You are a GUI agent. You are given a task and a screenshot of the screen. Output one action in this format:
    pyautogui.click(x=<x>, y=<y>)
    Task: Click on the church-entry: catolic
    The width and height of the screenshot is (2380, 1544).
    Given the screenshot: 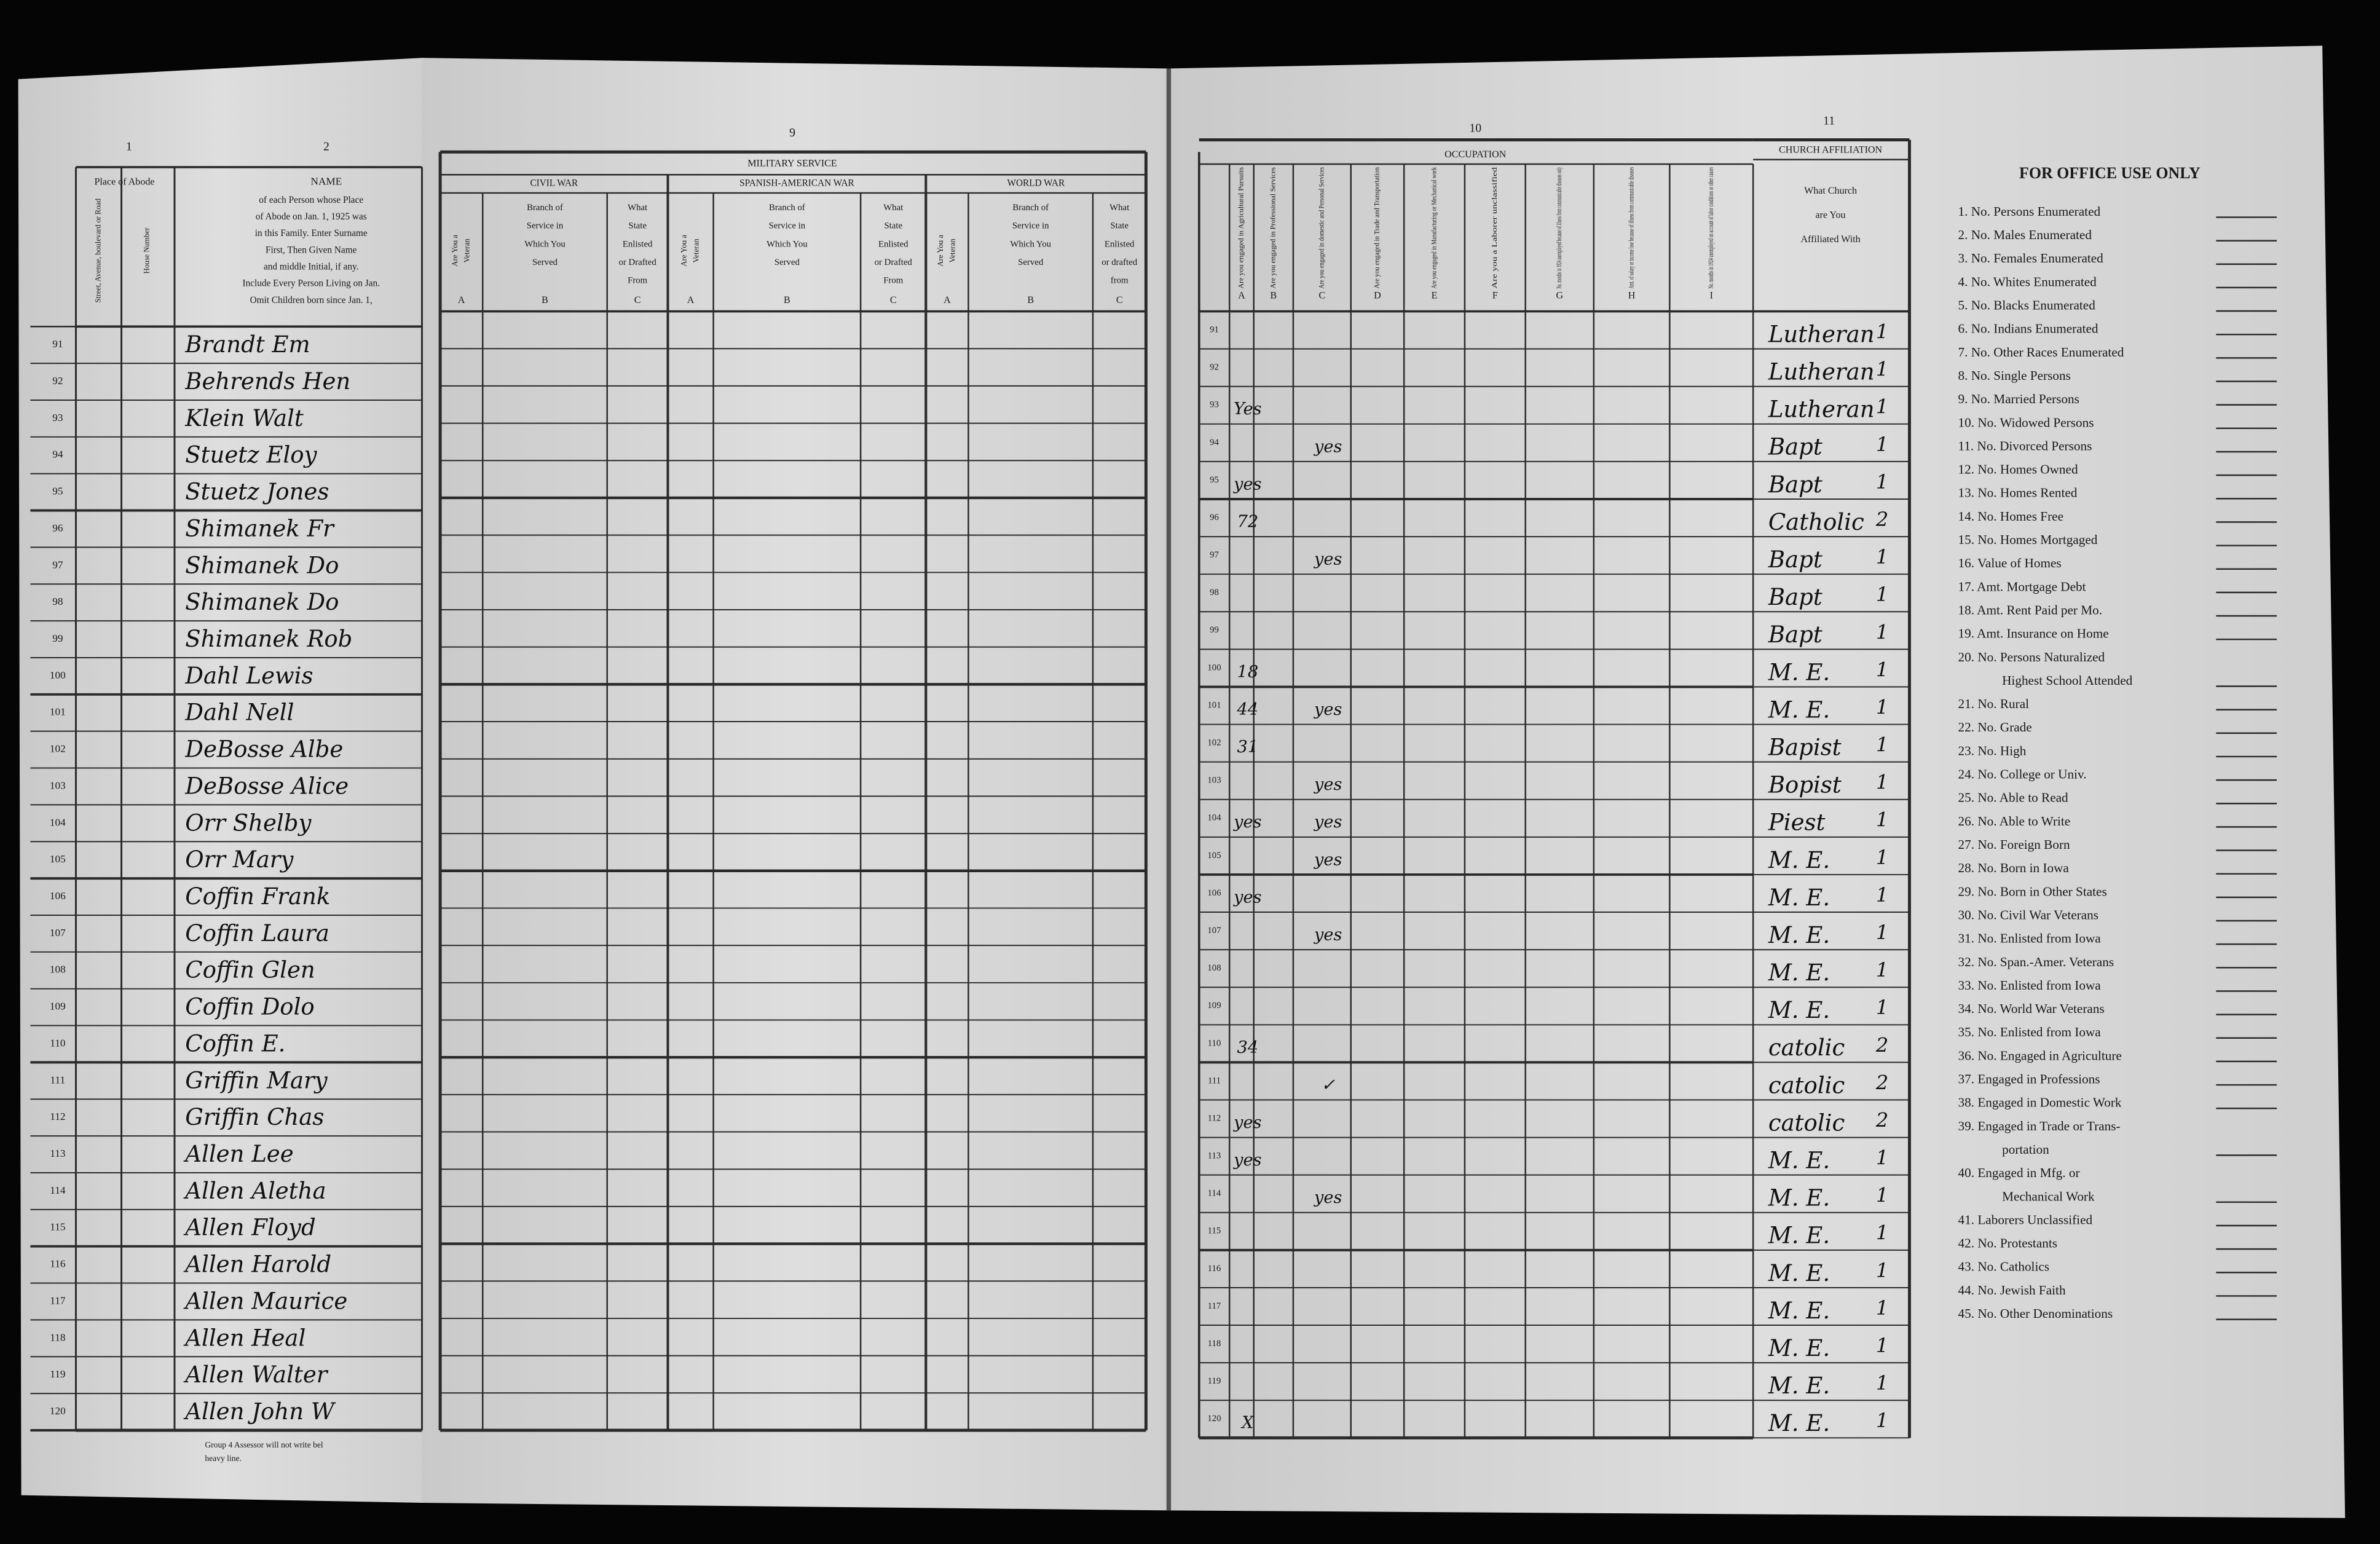 What is the action you would take?
    pyautogui.click(x=1806, y=1122)
    